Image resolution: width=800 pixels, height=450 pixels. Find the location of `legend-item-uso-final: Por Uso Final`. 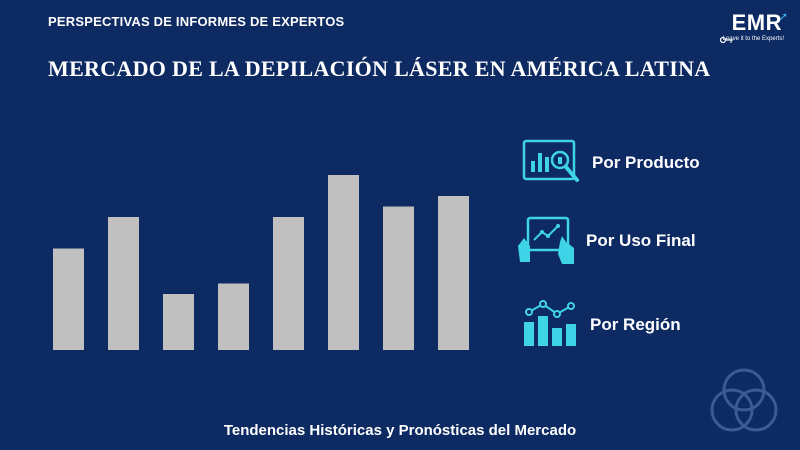

legend-item-uso-final: Por Uso Final is located at coordinates (606, 241).